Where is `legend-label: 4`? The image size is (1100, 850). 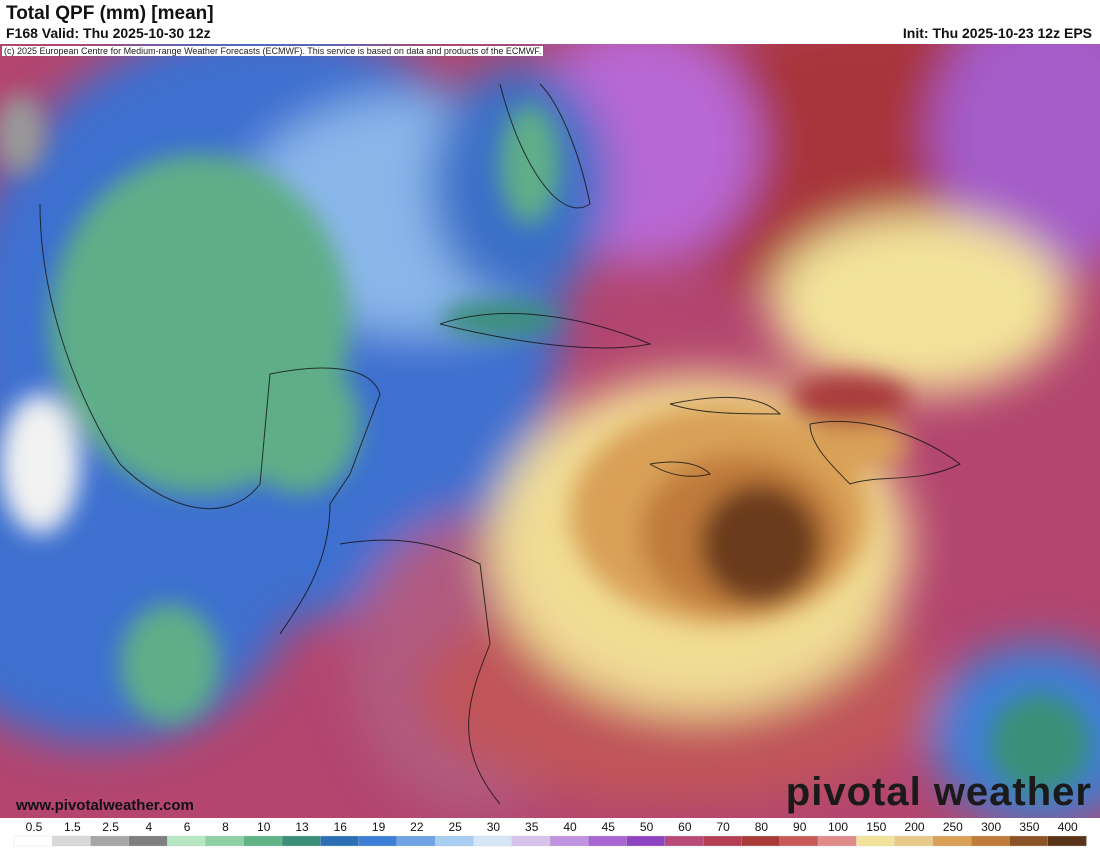 legend-label: 4 is located at coordinates (149, 827).